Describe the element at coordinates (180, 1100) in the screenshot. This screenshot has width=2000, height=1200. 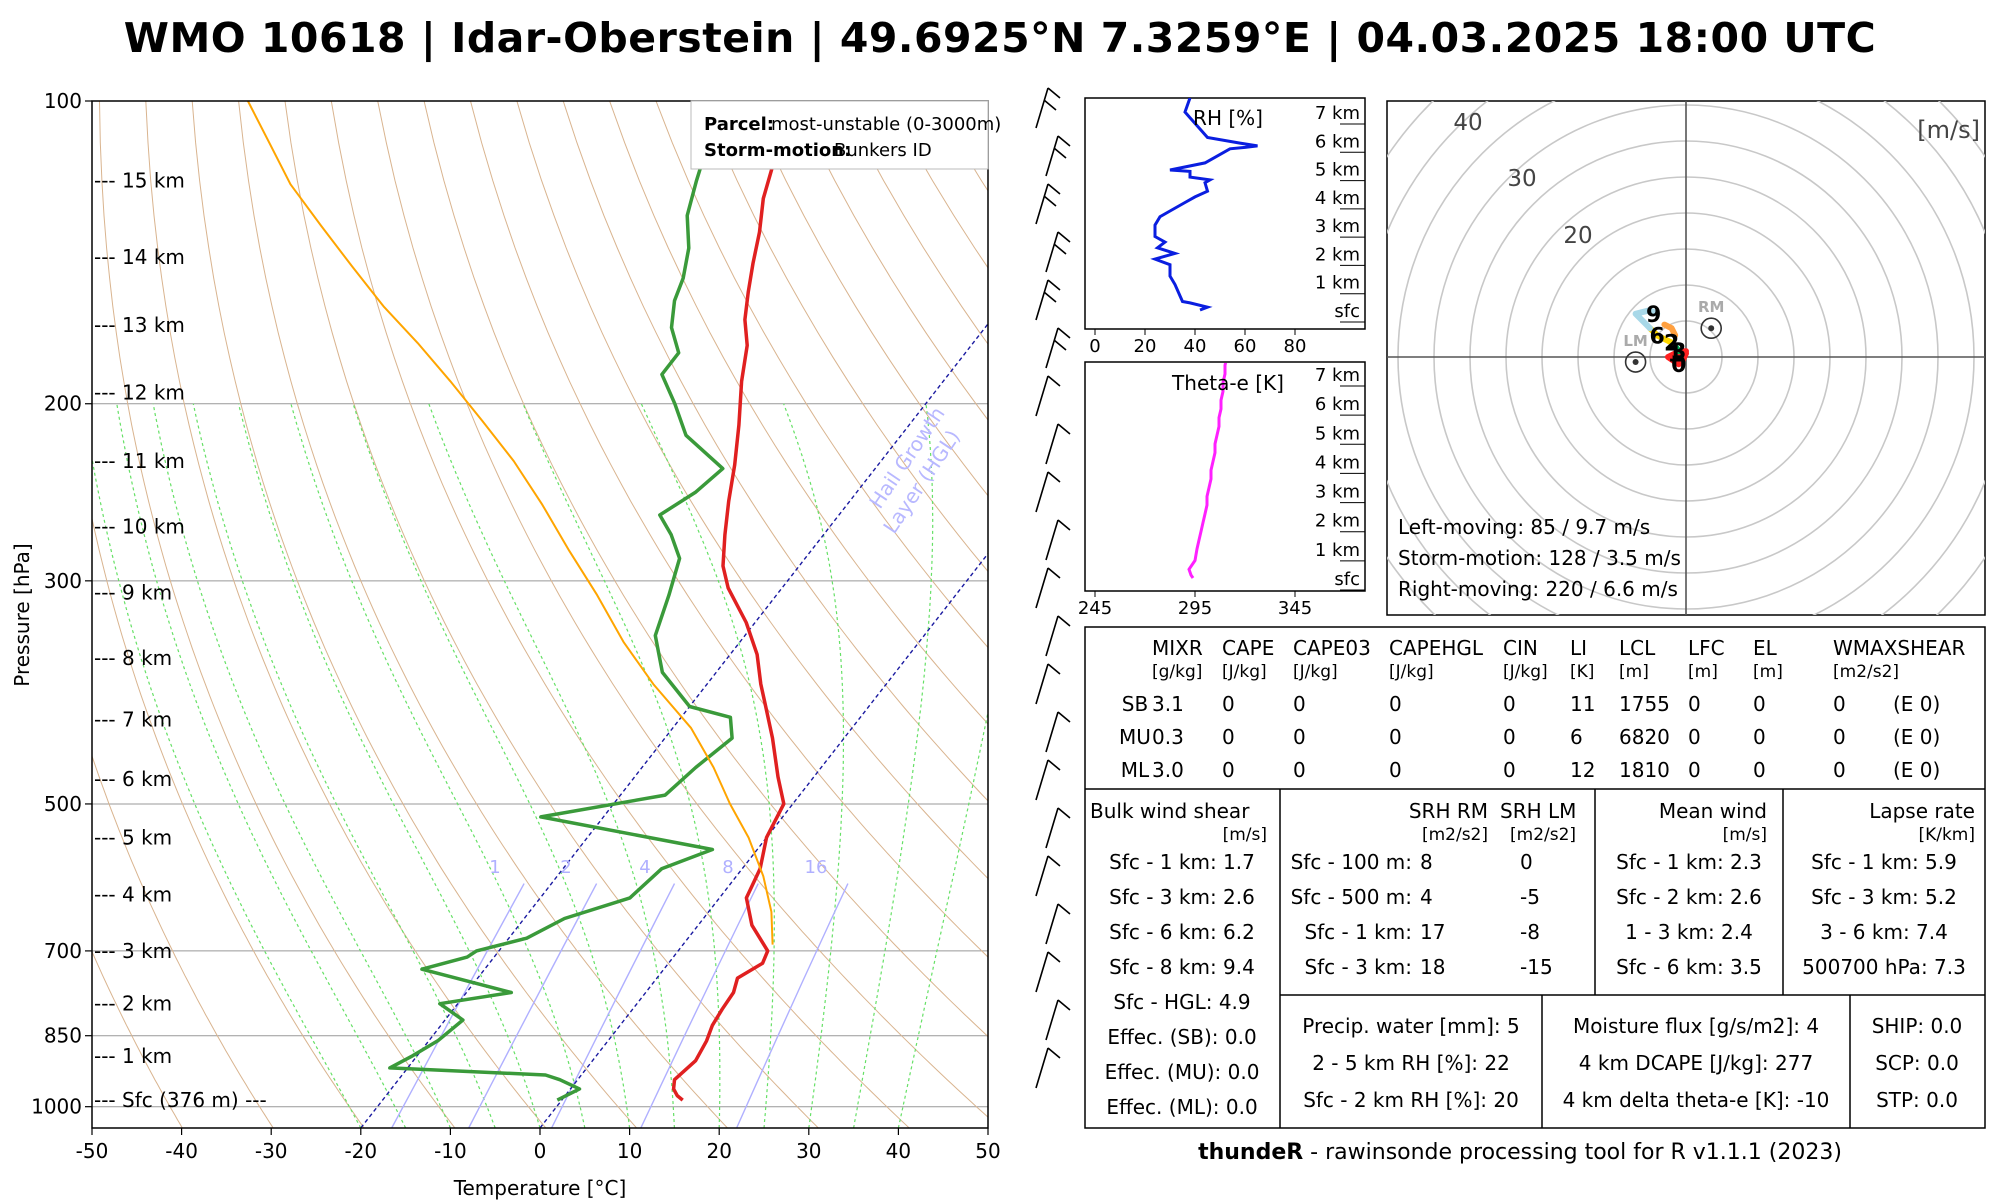
I see `height-label: --- Sfc (376 m) ---` at that location.